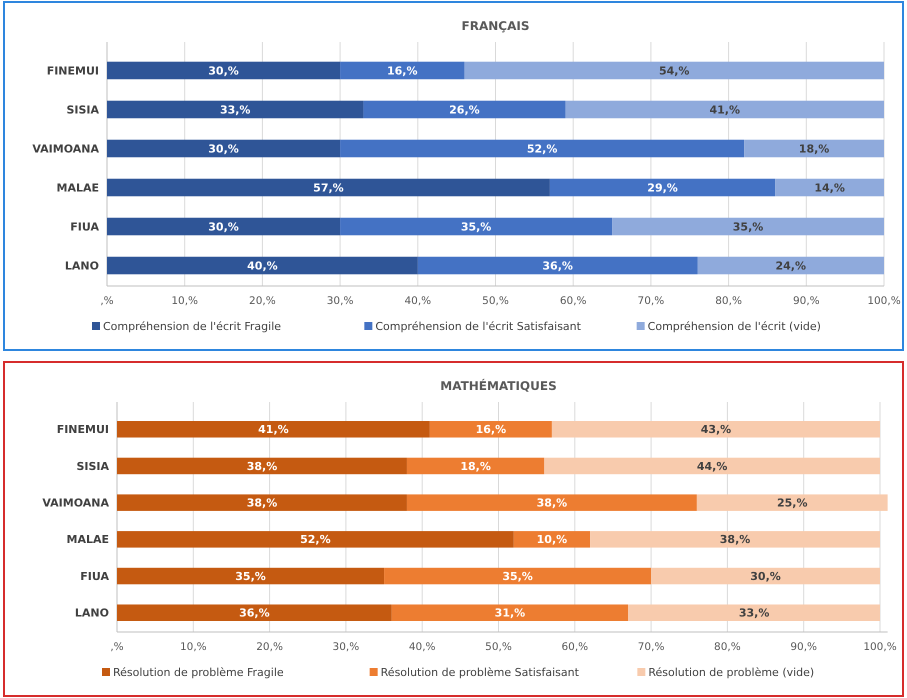 The image size is (907, 698). I want to click on legend-label: Compréhension de l'écrit (vide), so click(734, 326).